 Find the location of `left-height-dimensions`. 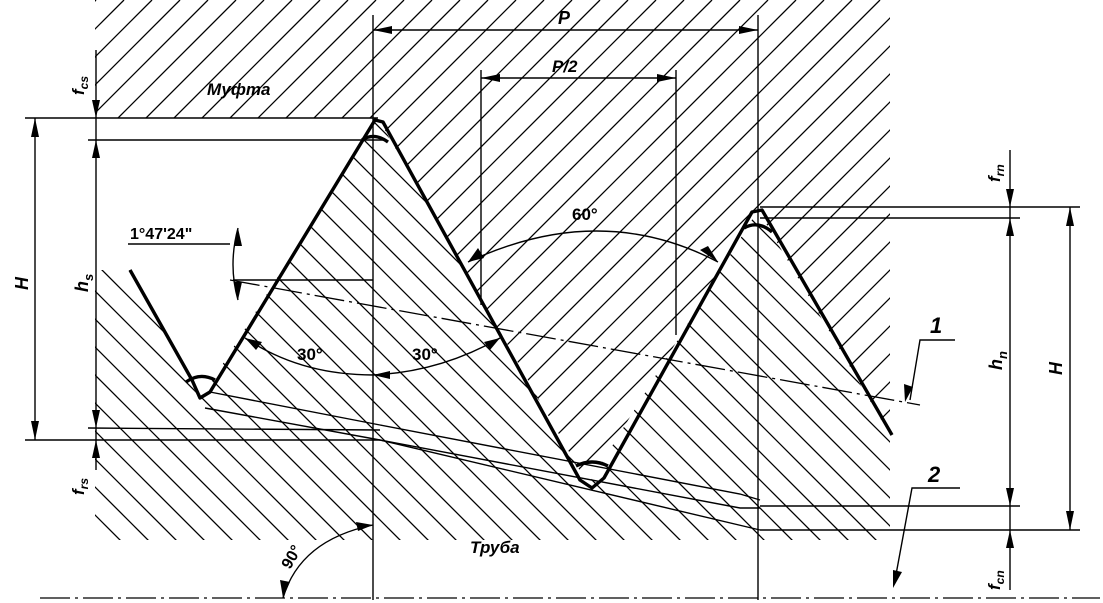

left-height-dimensions is located at coordinates (65, 260).